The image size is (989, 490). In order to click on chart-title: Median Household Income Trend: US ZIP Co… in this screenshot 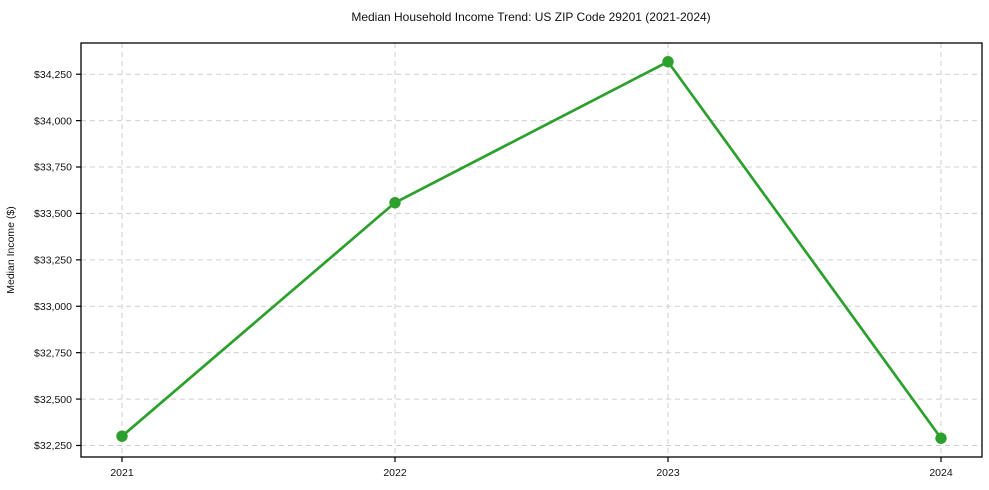, I will do `click(530, 17)`.